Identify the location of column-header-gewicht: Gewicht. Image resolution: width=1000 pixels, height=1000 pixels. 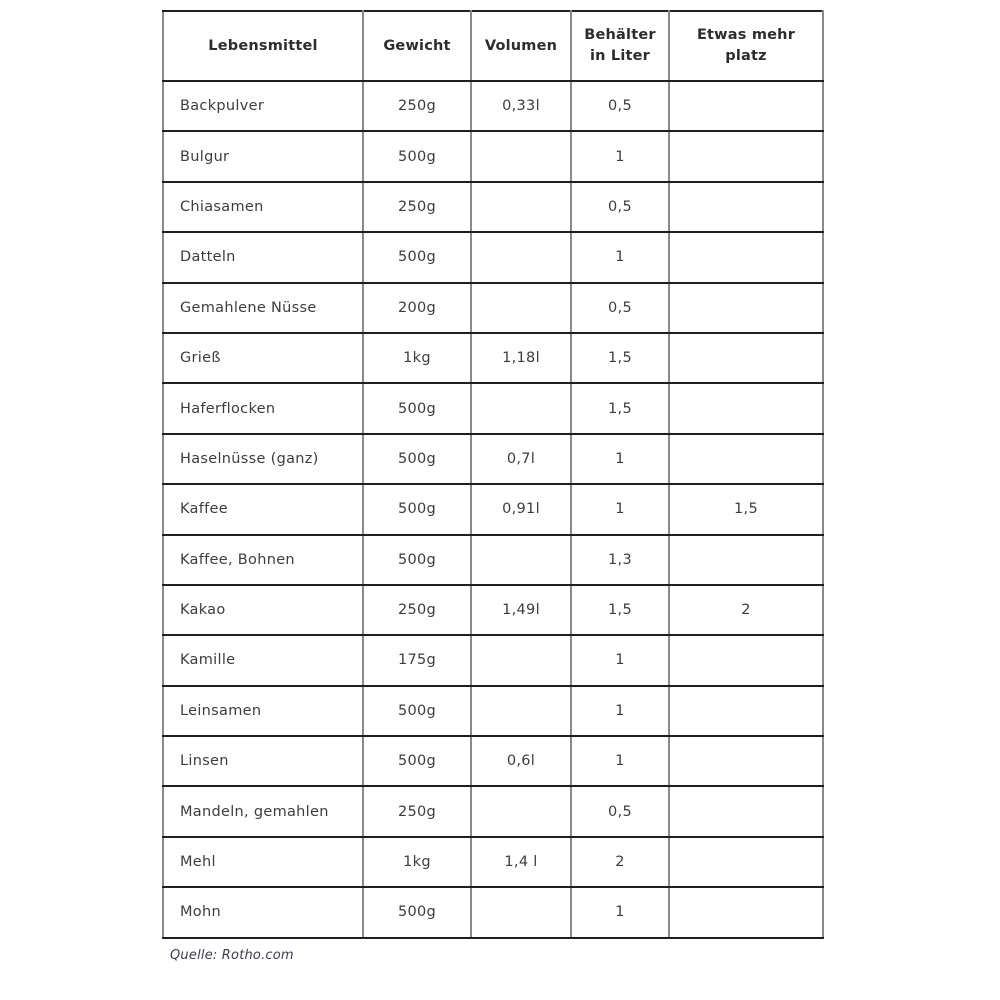
(417, 46).